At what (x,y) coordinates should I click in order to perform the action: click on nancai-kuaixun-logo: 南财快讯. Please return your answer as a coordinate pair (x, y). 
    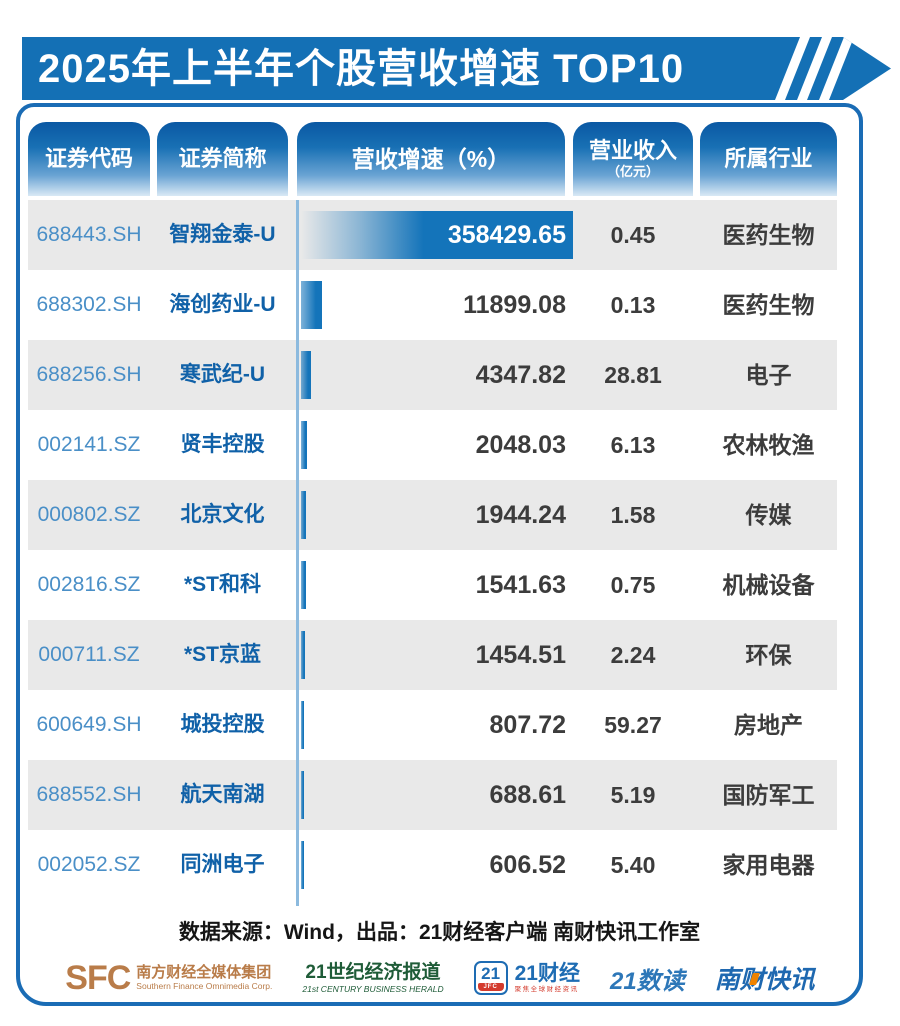
    Looking at the image, I should click on (765, 978).